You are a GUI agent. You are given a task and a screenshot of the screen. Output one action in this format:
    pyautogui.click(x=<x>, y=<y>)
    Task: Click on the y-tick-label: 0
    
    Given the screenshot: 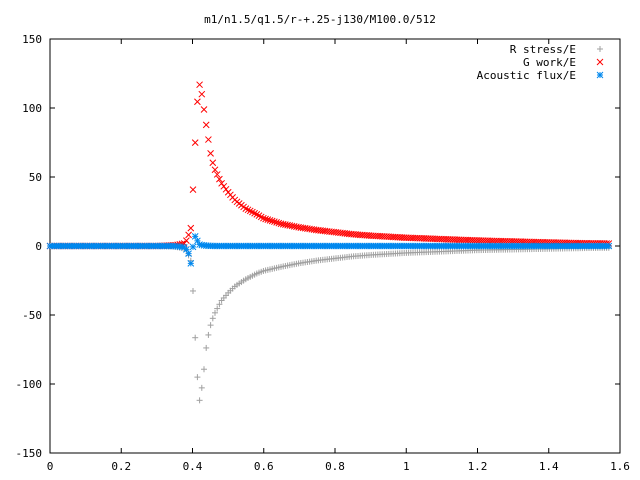 What is the action you would take?
    pyautogui.click(x=38, y=246)
    